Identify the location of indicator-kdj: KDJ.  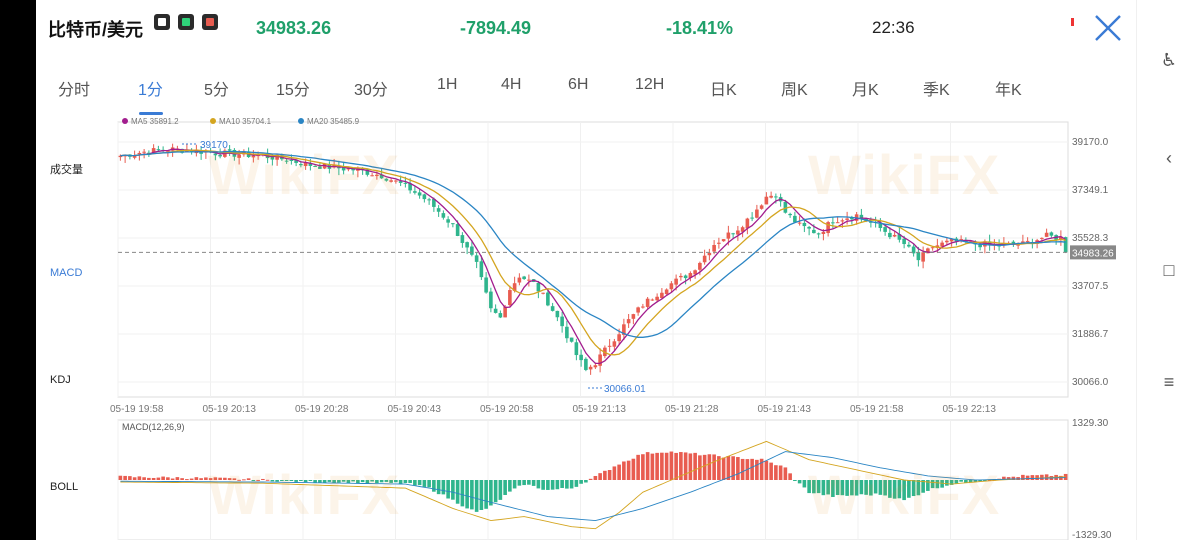
(60, 380).